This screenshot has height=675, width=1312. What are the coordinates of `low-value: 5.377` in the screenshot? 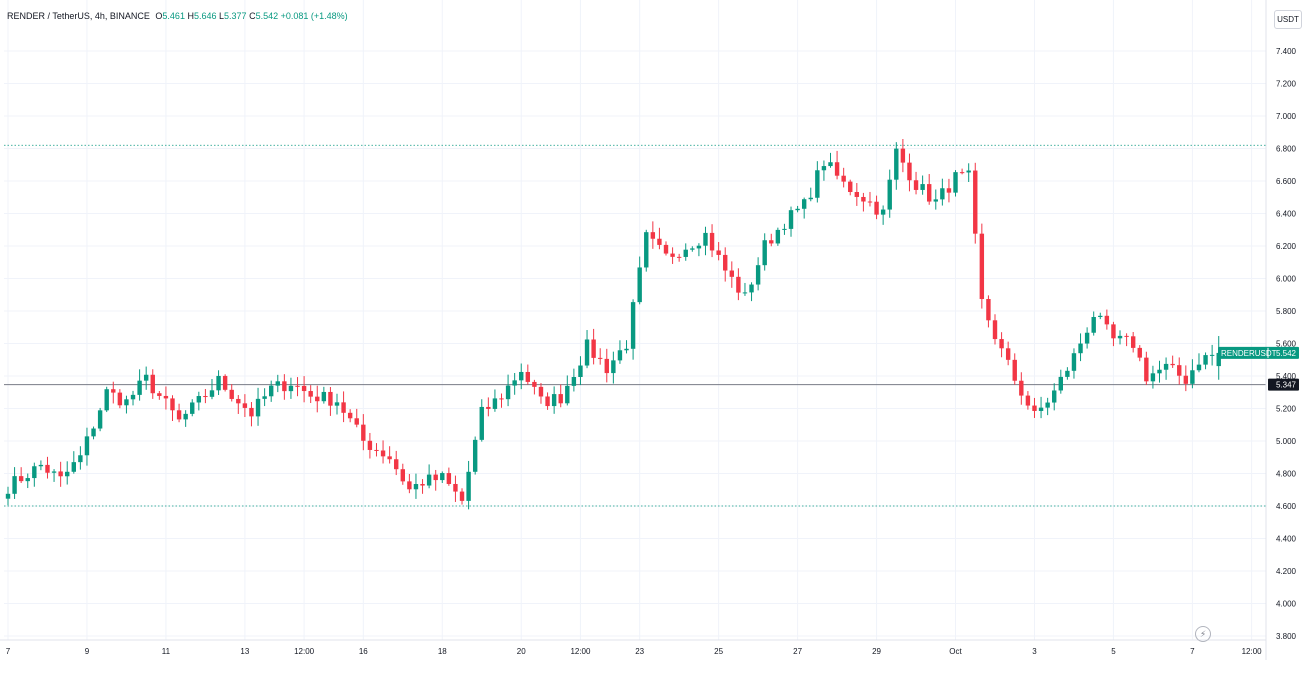 It's located at (235, 16).